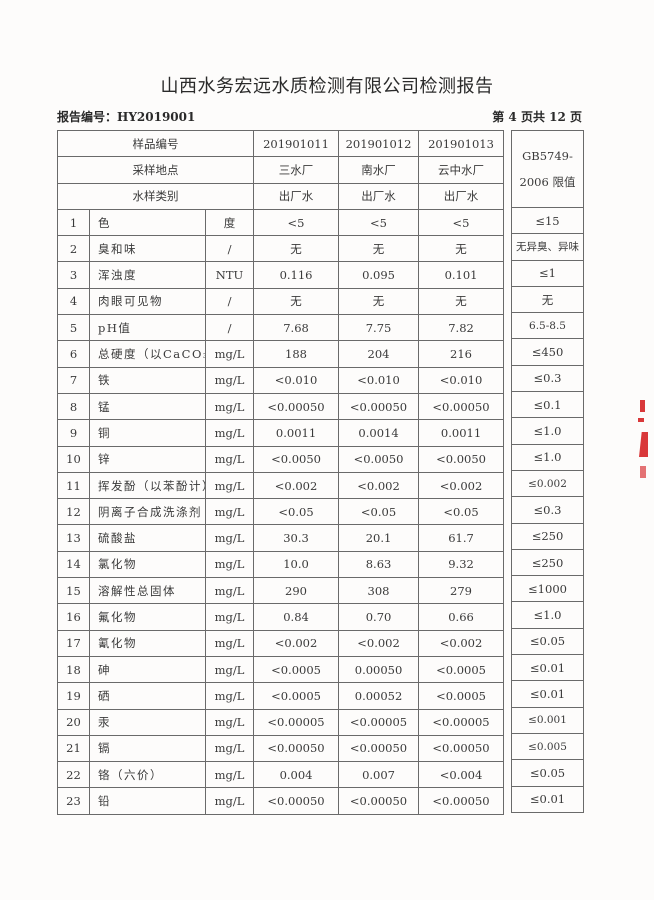 The image size is (654, 900). I want to click on table-row: 11 挥发酚（以苯酚计） mg/L <0.002 <0.002 <0.002, so click(281, 485).